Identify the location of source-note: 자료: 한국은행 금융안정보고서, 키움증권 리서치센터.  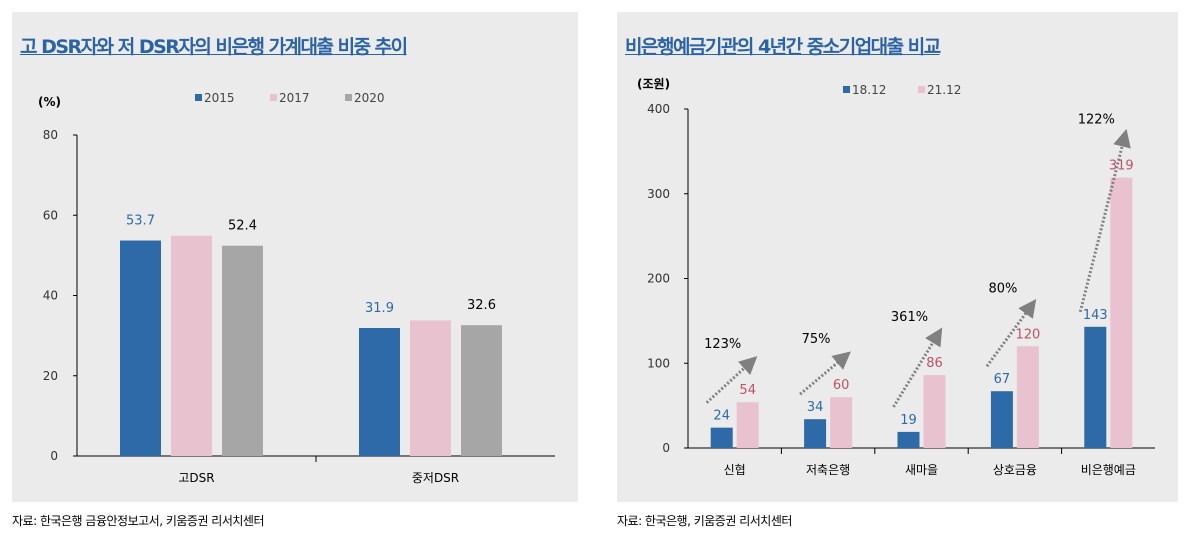
(138, 521).